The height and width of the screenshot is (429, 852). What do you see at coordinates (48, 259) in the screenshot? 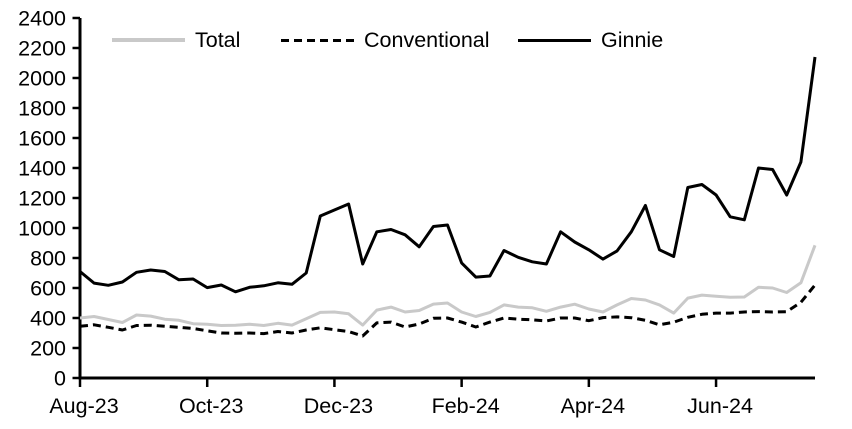
I see `y-axis-label: 800` at bounding box center [48, 259].